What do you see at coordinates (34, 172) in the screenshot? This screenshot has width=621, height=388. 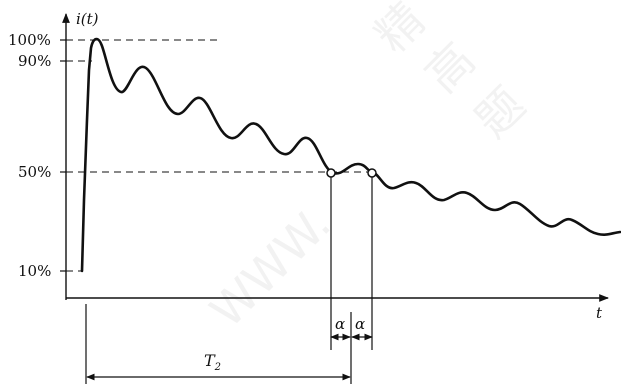 I see `y-tick-label-50: 50%` at bounding box center [34, 172].